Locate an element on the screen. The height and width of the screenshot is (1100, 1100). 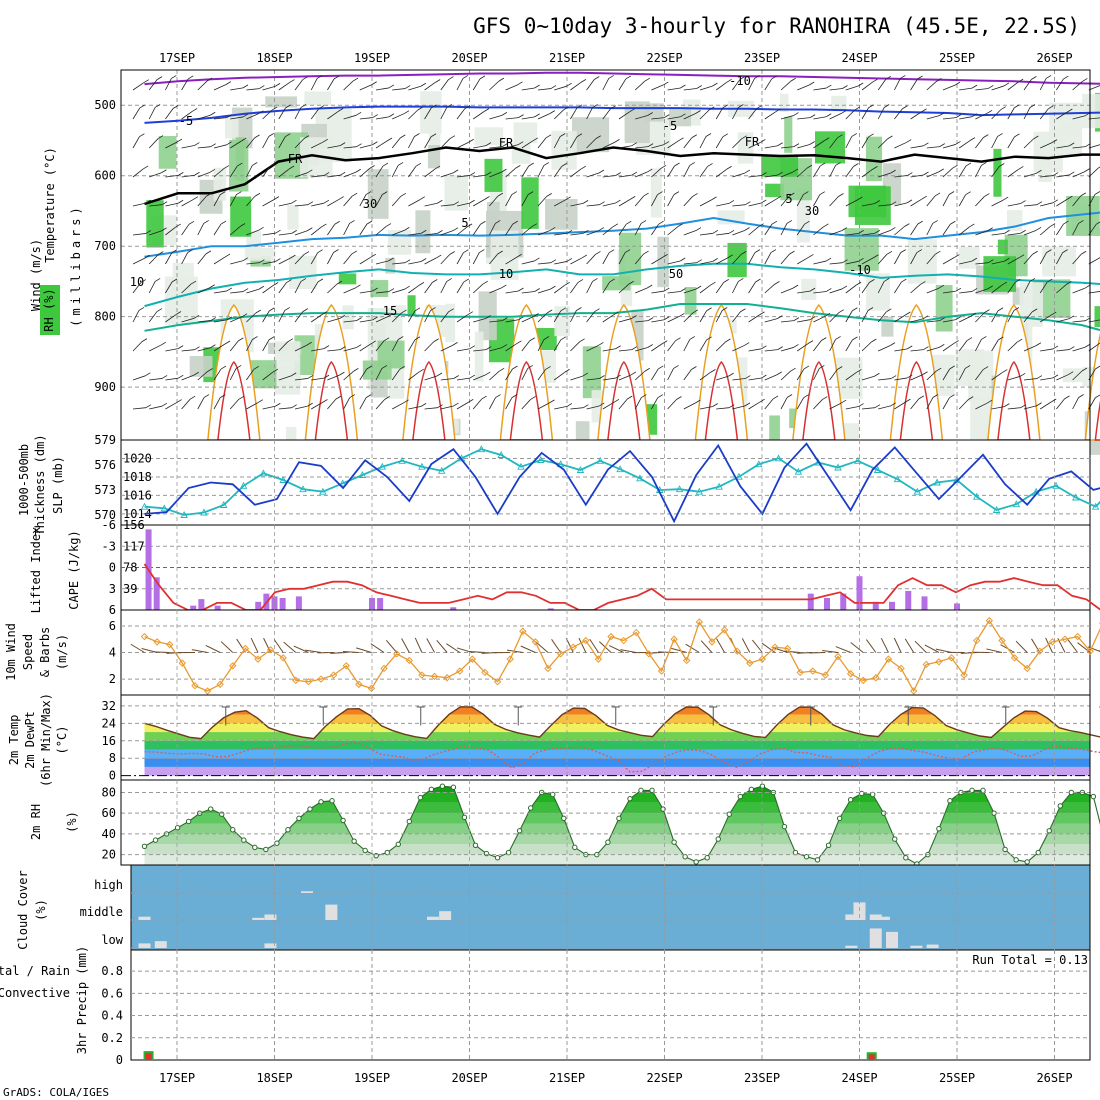
thickness-line-marker is located at coordinates (224, 504).